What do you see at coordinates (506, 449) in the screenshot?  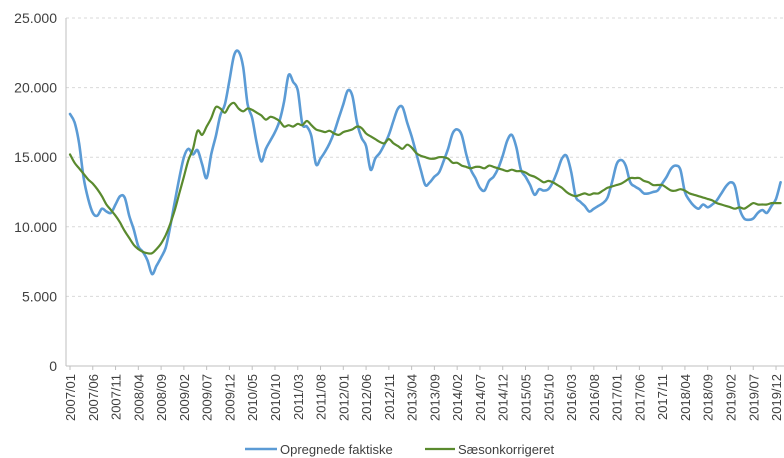 I see `legend-label-saesonkorrigeret: Sæsonkorrigeret` at bounding box center [506, 449].